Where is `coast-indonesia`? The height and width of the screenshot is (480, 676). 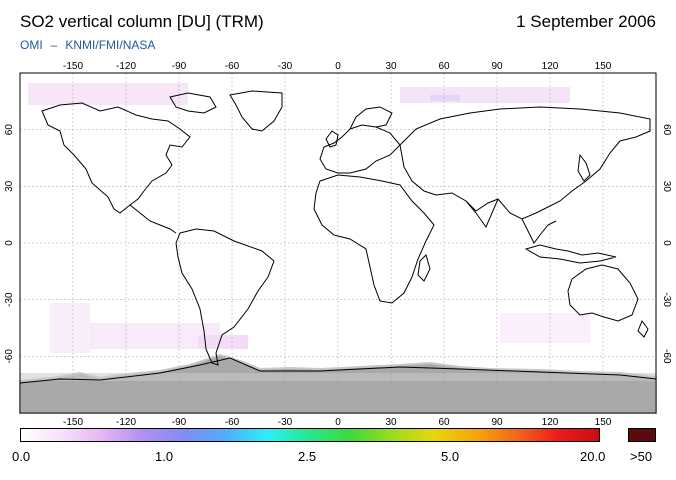
coast-indonesia is located at coordinates (570, 254).